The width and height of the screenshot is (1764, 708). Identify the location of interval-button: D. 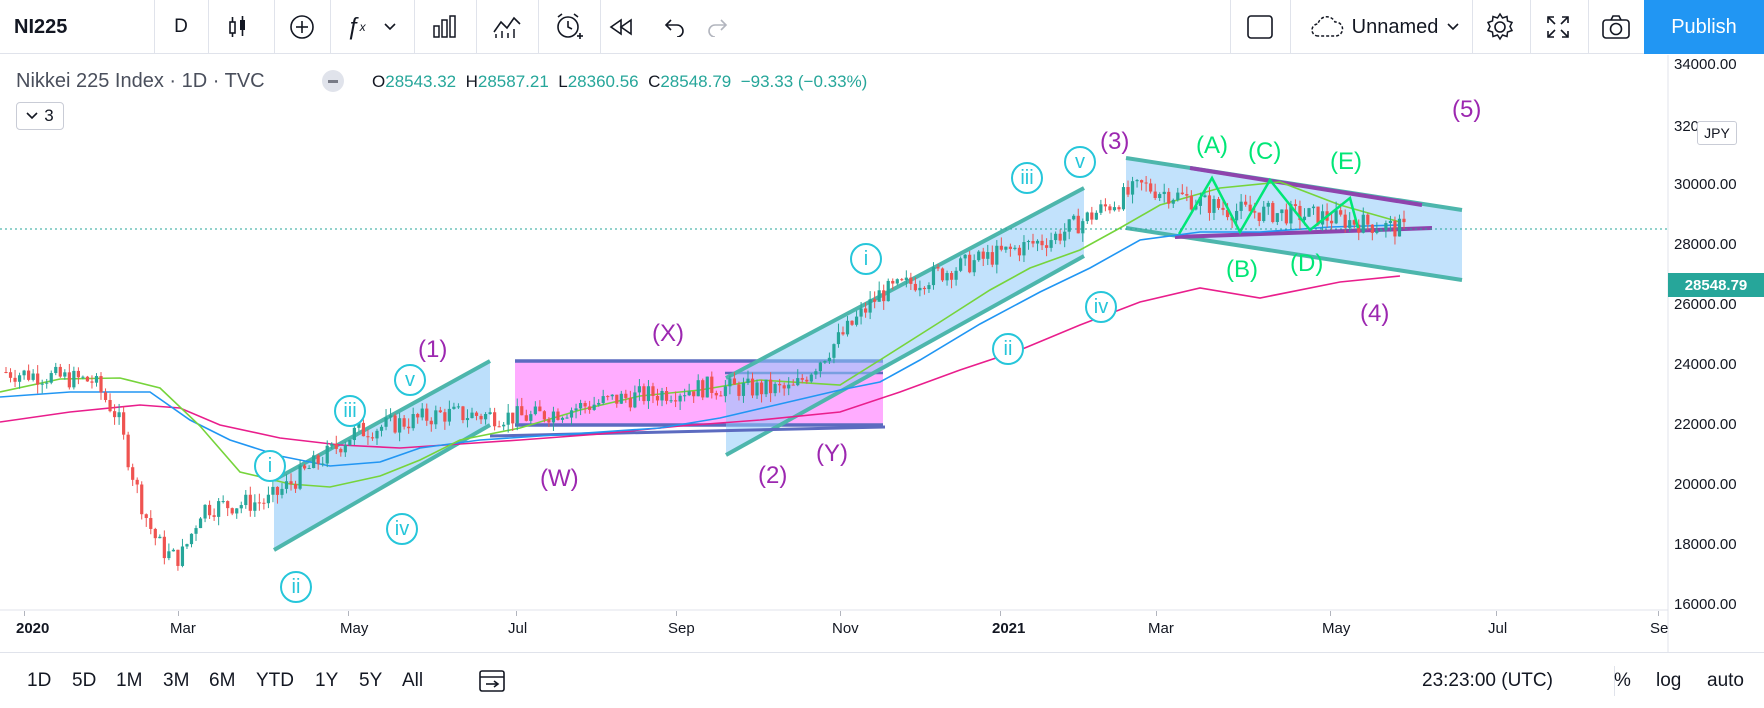
(181, 26).